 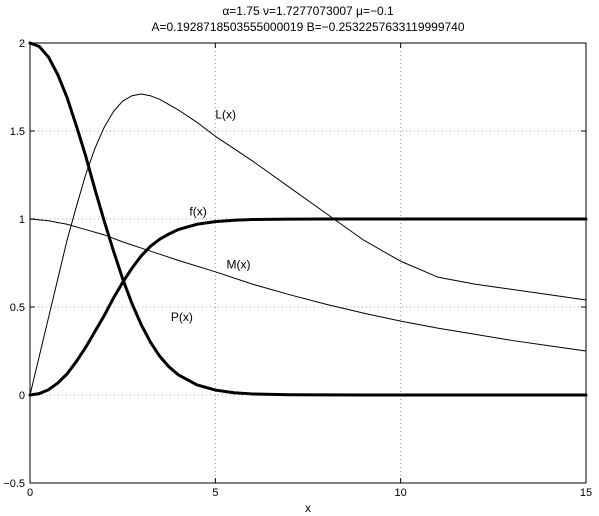 What do you see at coordinates (308, 11) in the screenshot?
I see `title-line-1: α=1.75 ν=1.7277073007 μ=−0.1` at bounding box center [308, 11].